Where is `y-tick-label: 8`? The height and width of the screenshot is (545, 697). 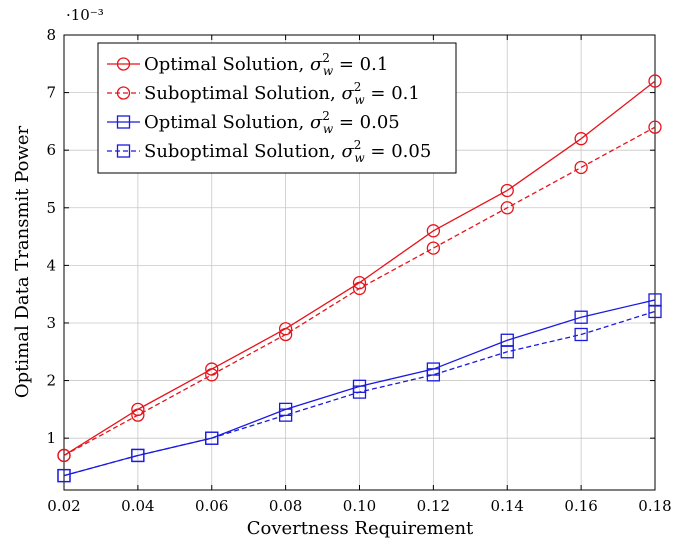 y-tick-label: 8 is located at coordinates (51, 35).